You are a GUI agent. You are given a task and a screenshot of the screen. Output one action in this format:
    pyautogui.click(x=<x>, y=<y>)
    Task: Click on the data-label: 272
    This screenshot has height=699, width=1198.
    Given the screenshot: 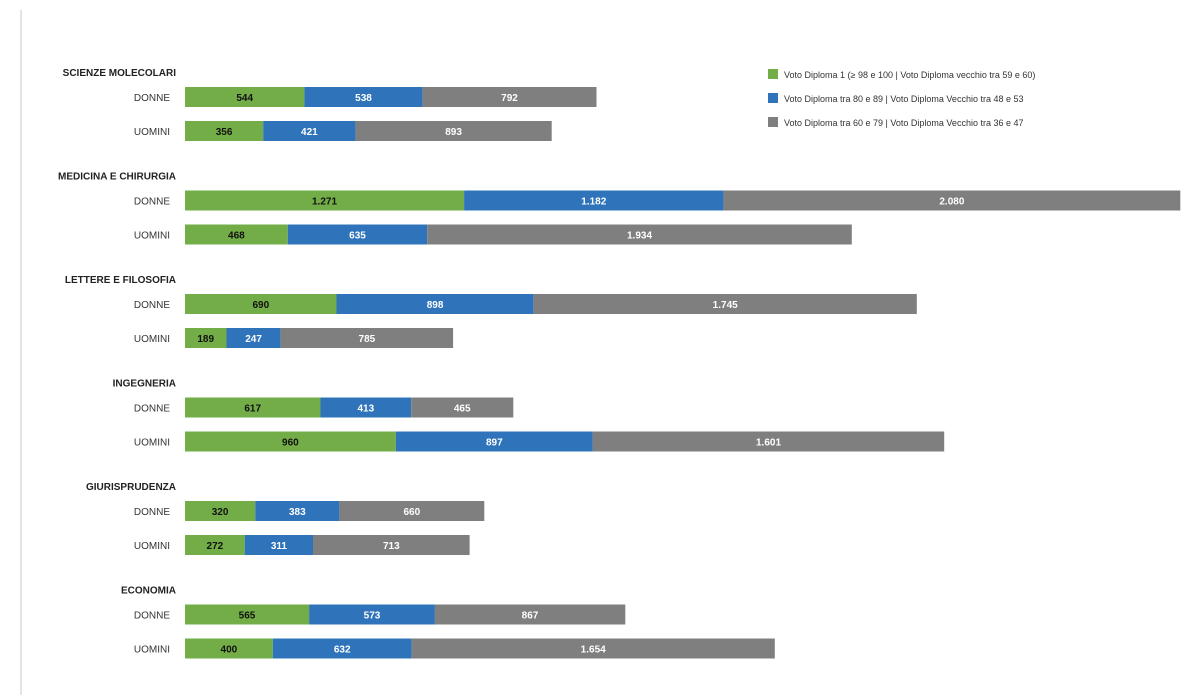 What is the action you would take?
    pyautogui.click(x=215, y=546)
    